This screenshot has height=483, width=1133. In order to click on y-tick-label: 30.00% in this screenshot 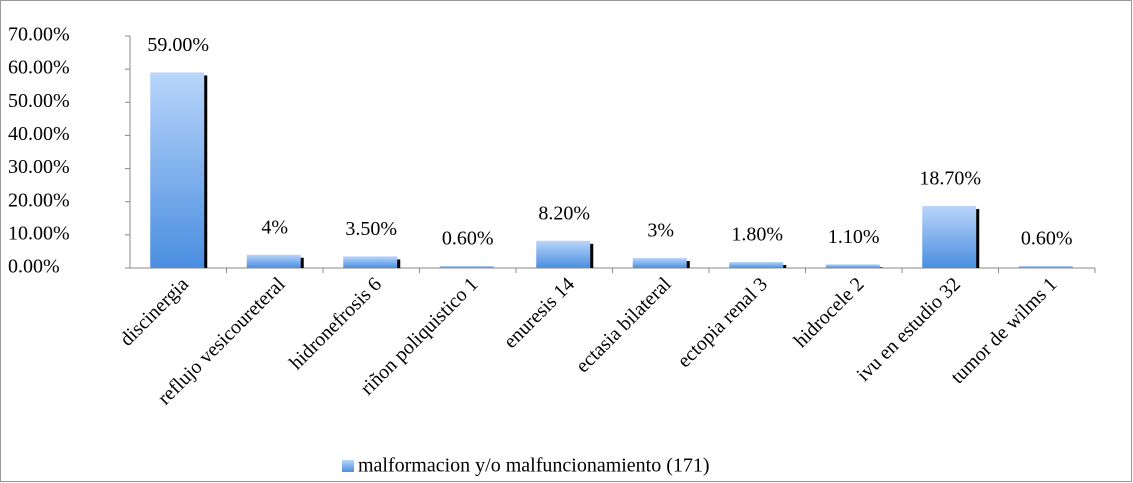, I will do `click(39, 167)`.